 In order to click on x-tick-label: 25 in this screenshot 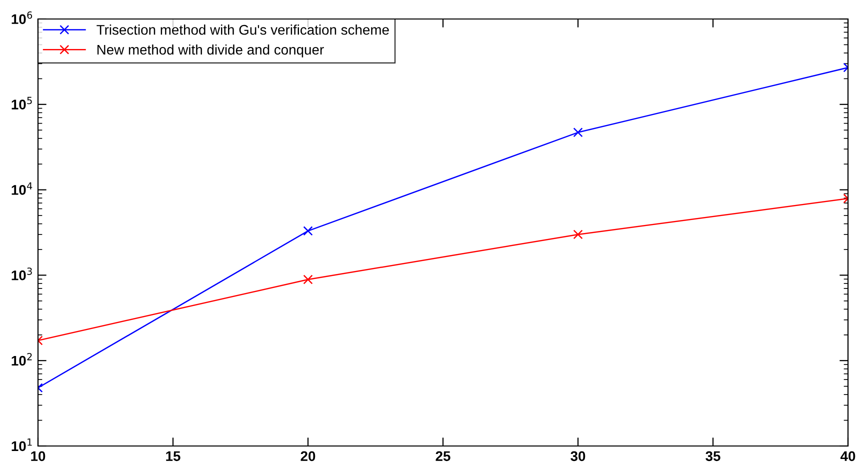, I will do `click(443, 456)`.